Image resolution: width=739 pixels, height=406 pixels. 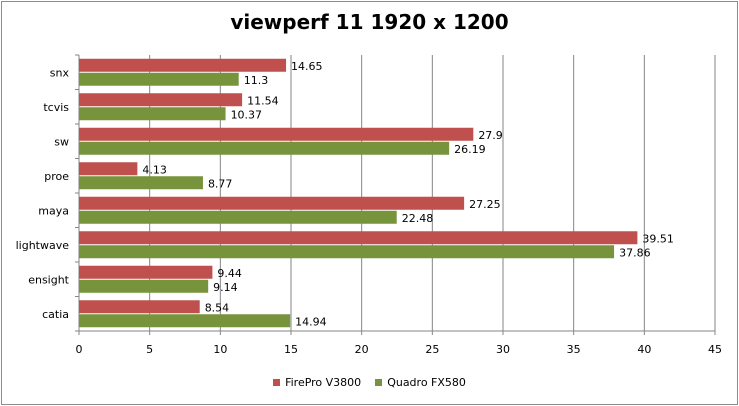 I want to click on data-label: 11.54, so click(x=263, y=100).